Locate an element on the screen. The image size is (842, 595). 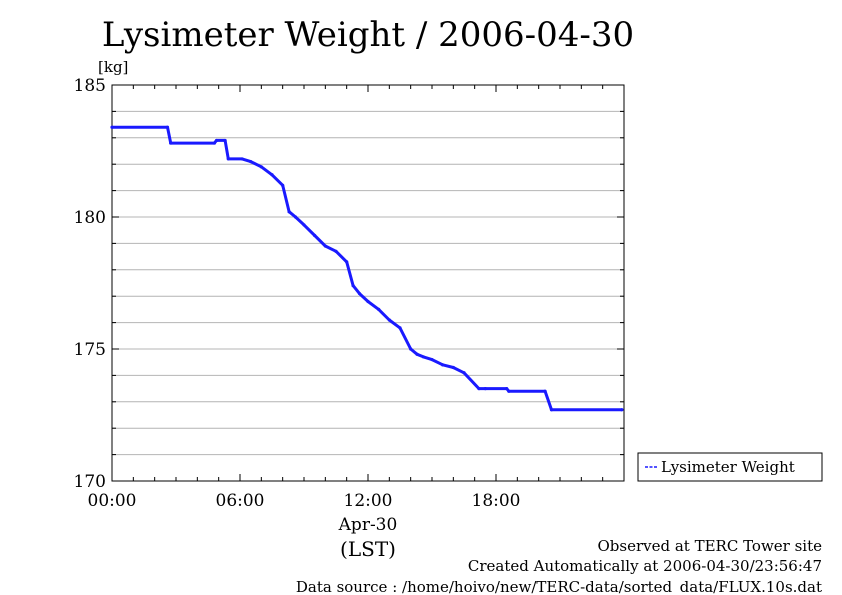
x-date-label: Apr-30 is located at coordinates (368, 525).